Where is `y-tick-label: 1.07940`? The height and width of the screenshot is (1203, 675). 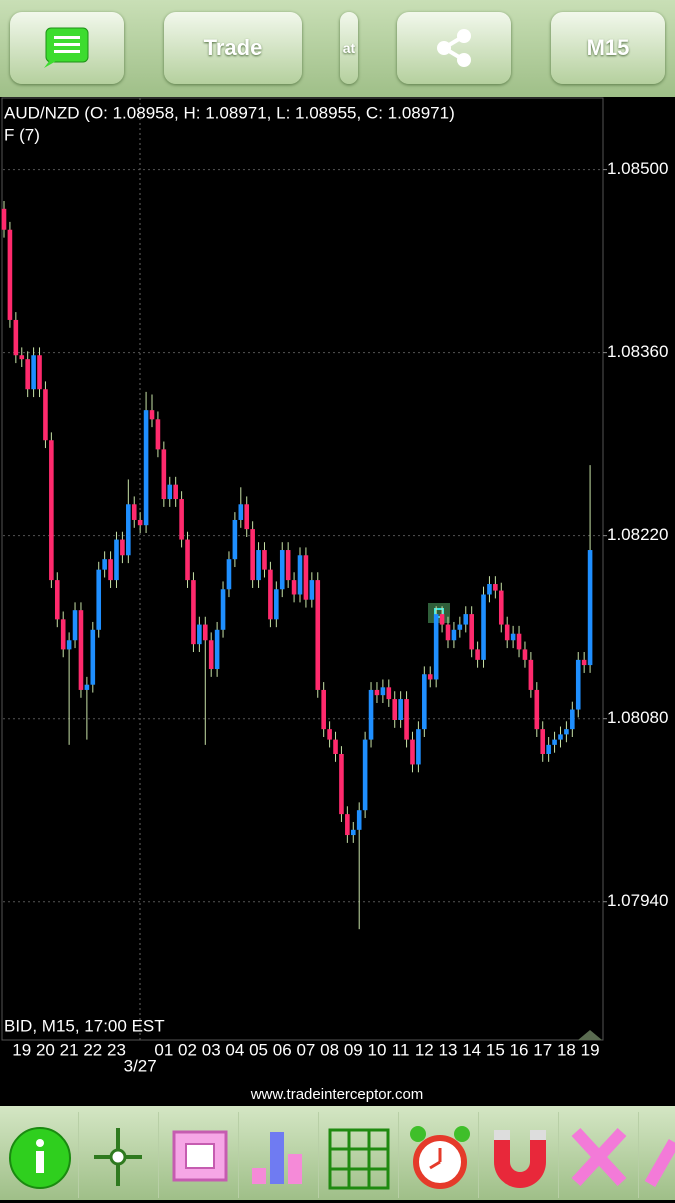 y-tick-label: 1.07940 is located at coordinates (637, 900).